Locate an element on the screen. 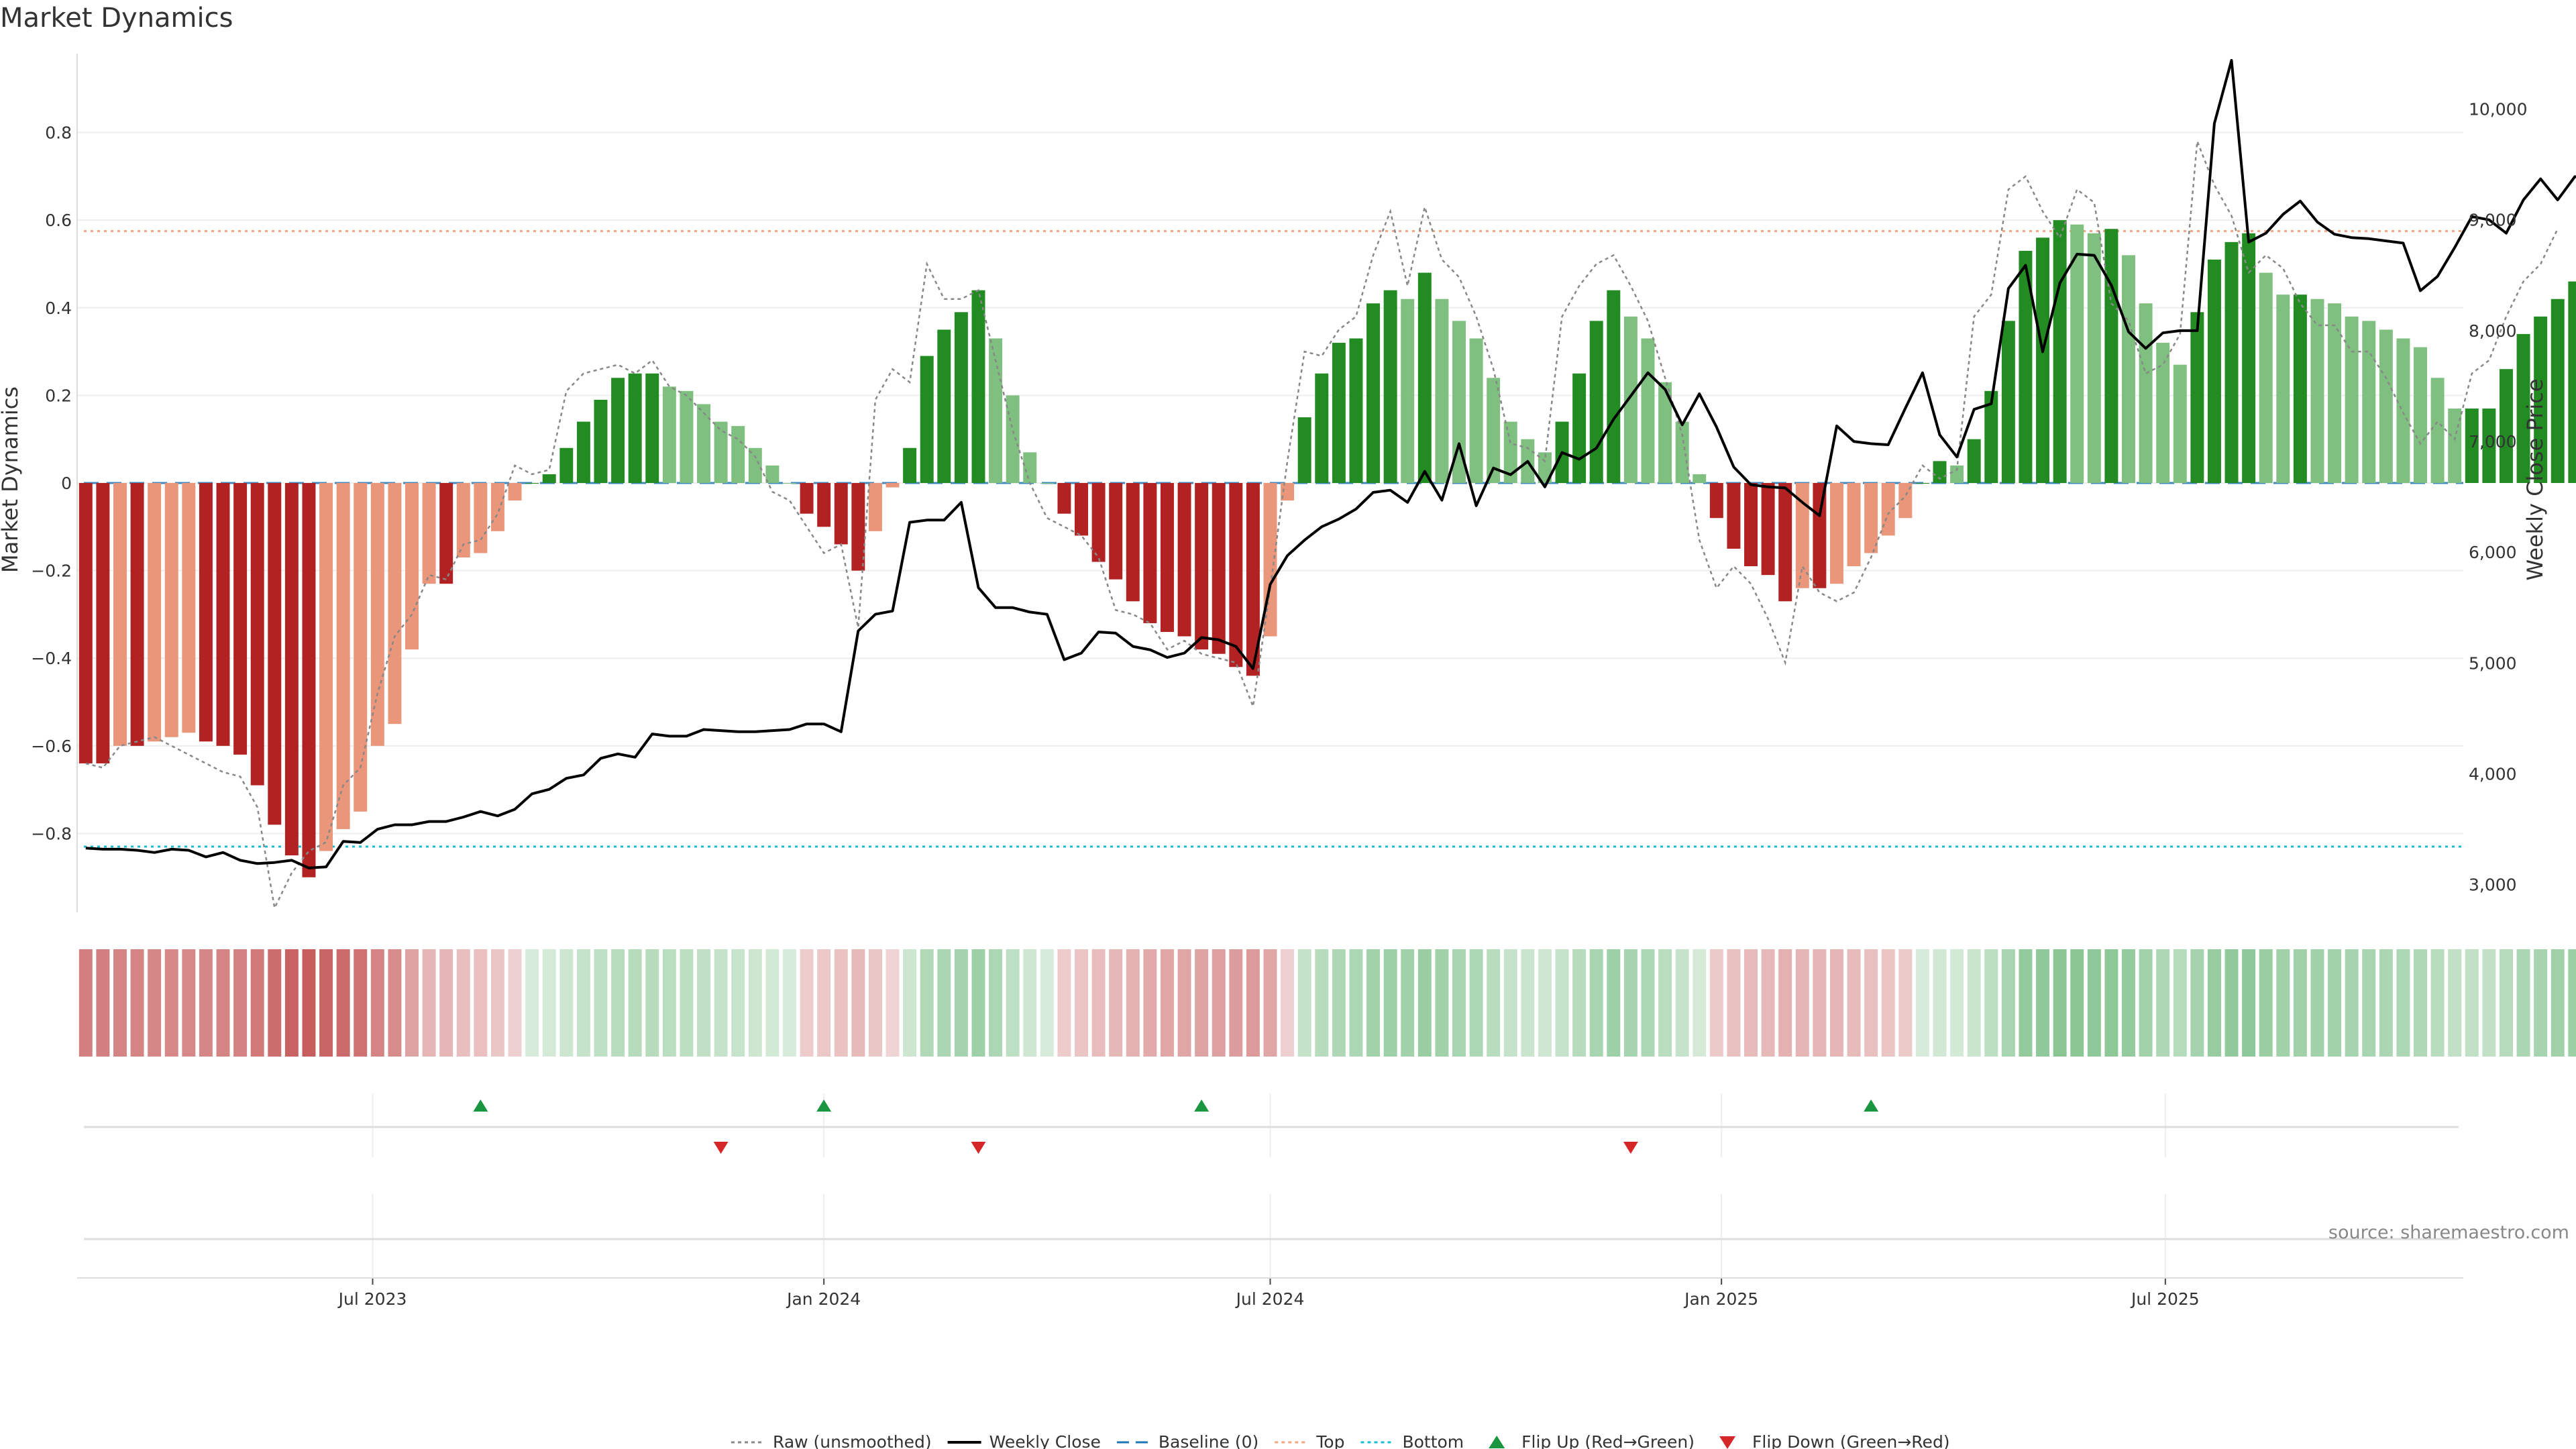 This screenshot has height=1449, width=2576. flip-up-marker is located at coordinates (824, 1105).